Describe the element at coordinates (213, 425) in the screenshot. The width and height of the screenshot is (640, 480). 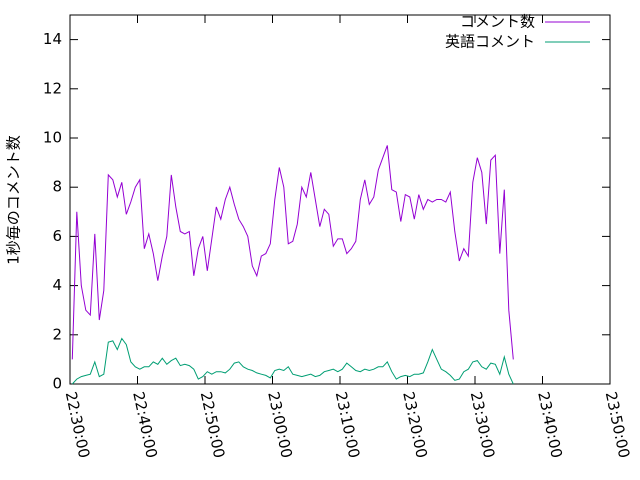
I see `x-tick-label: 22:50:00` at that location.